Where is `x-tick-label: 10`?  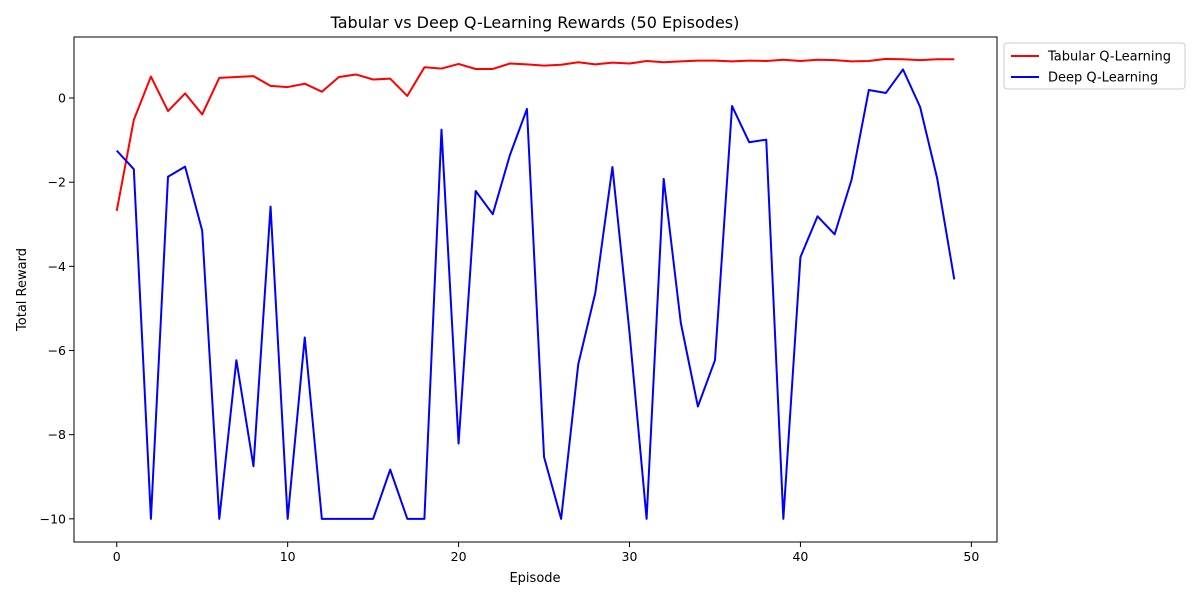 x-tick-label: 10 is located at coordinates (288, 556).